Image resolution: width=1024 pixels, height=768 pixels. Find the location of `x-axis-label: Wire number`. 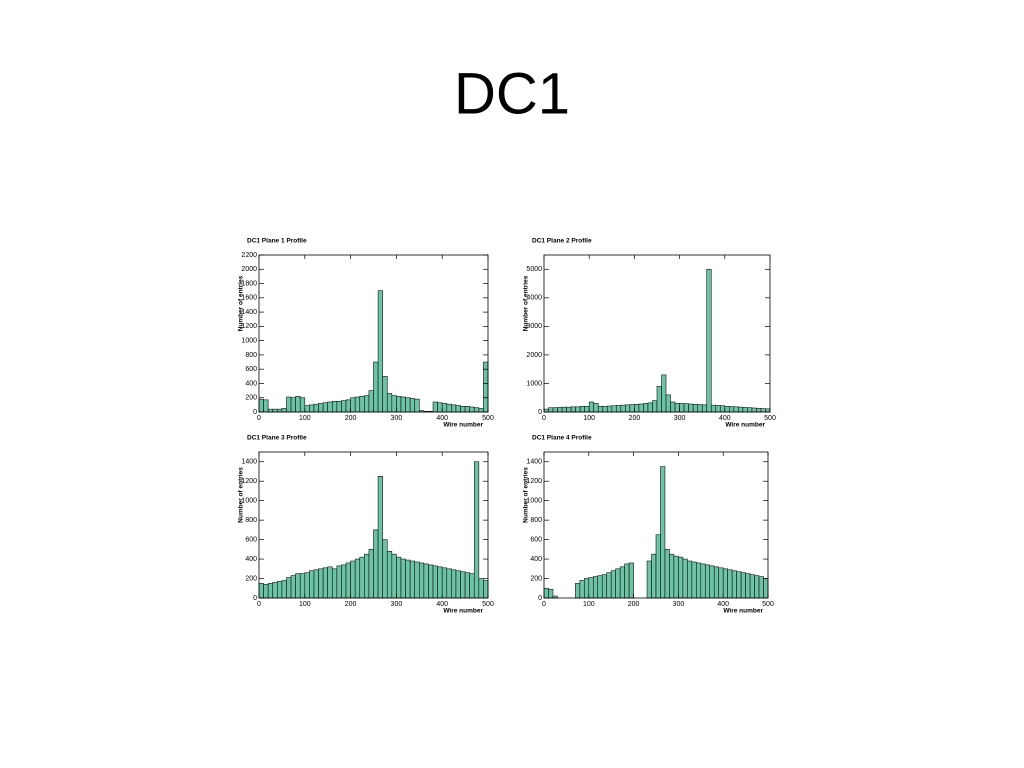

x-axis-label: Wire number is located at coordinates (463, 611).